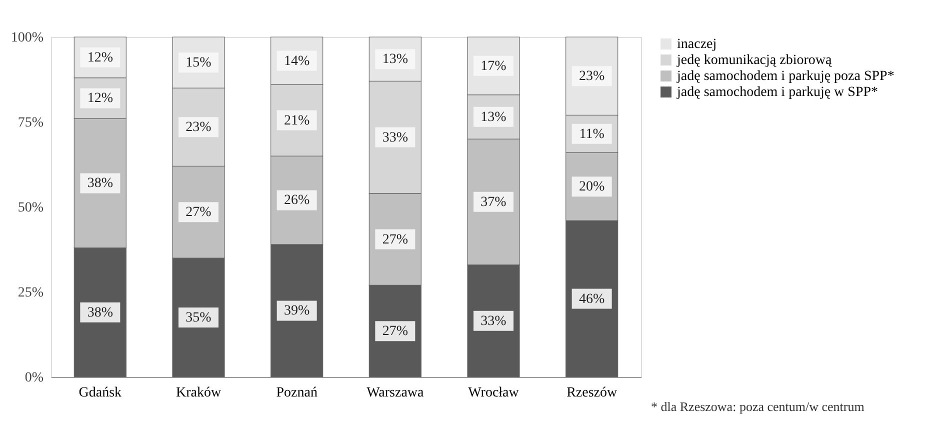 Image resolution: width=944 pixels, height=442 pixels. What do you see at coordinates (592, 393) in the screenshot?
I see `x-tick-label: Rzeszów` at bounding box center [592, 393].